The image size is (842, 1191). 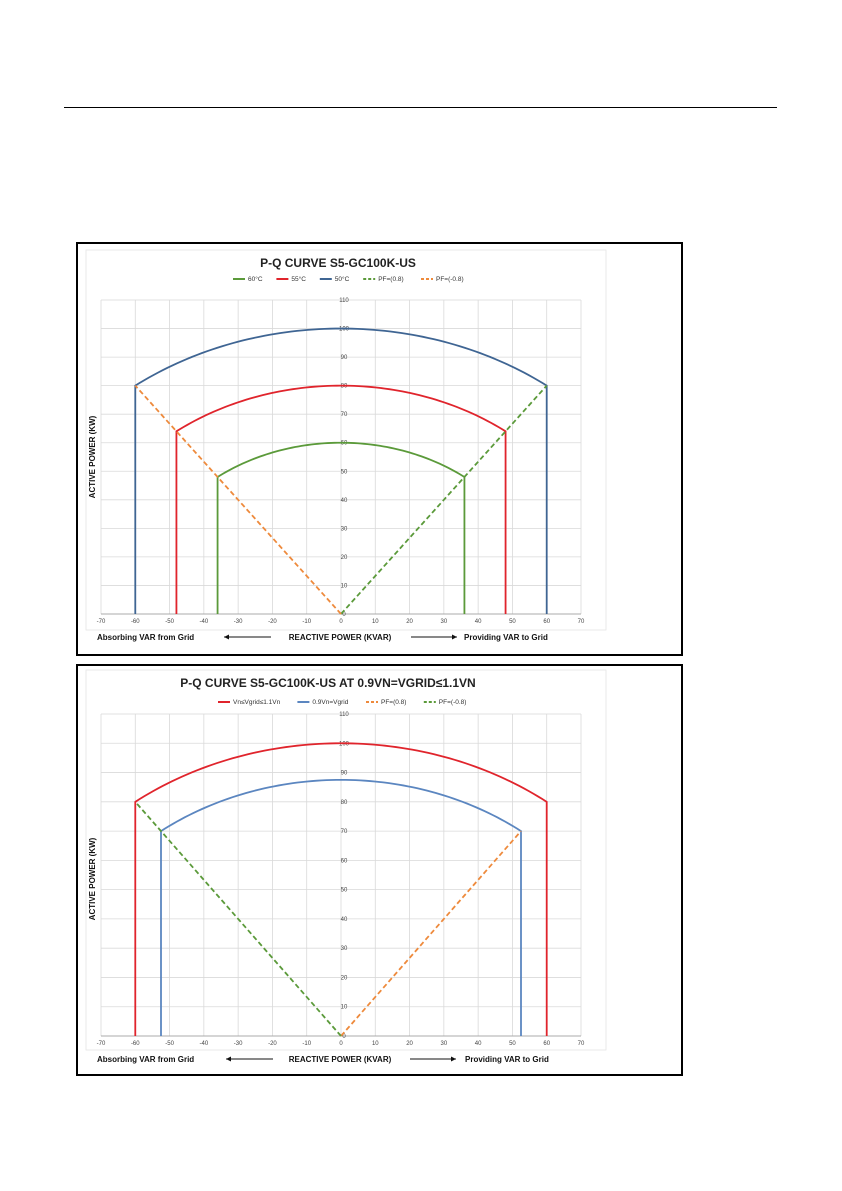 What do you see at coordinates (338, 263) in the screenshot?
I see `chart-title: P-Q CURVE S5-GC100K-US` at bounding box center [338, 263].